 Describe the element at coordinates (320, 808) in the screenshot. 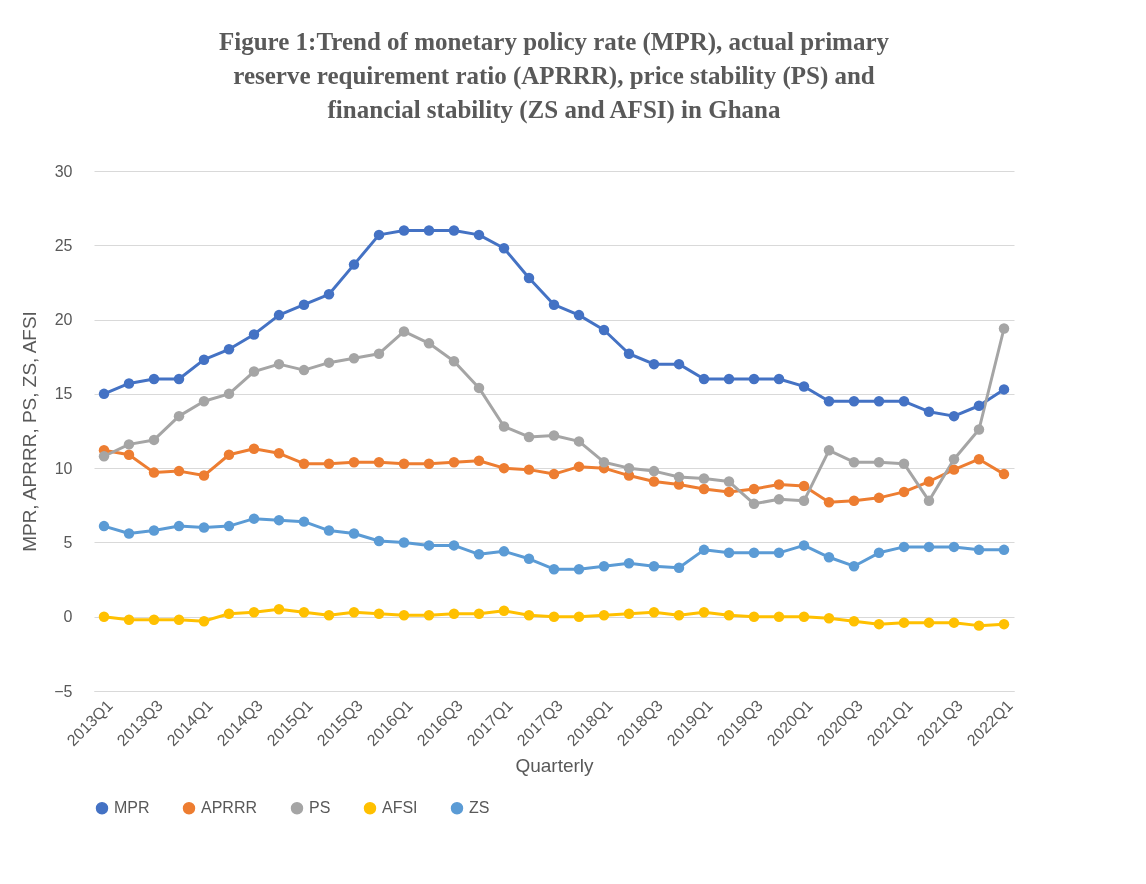

I see `legend-label: PS` at that location.